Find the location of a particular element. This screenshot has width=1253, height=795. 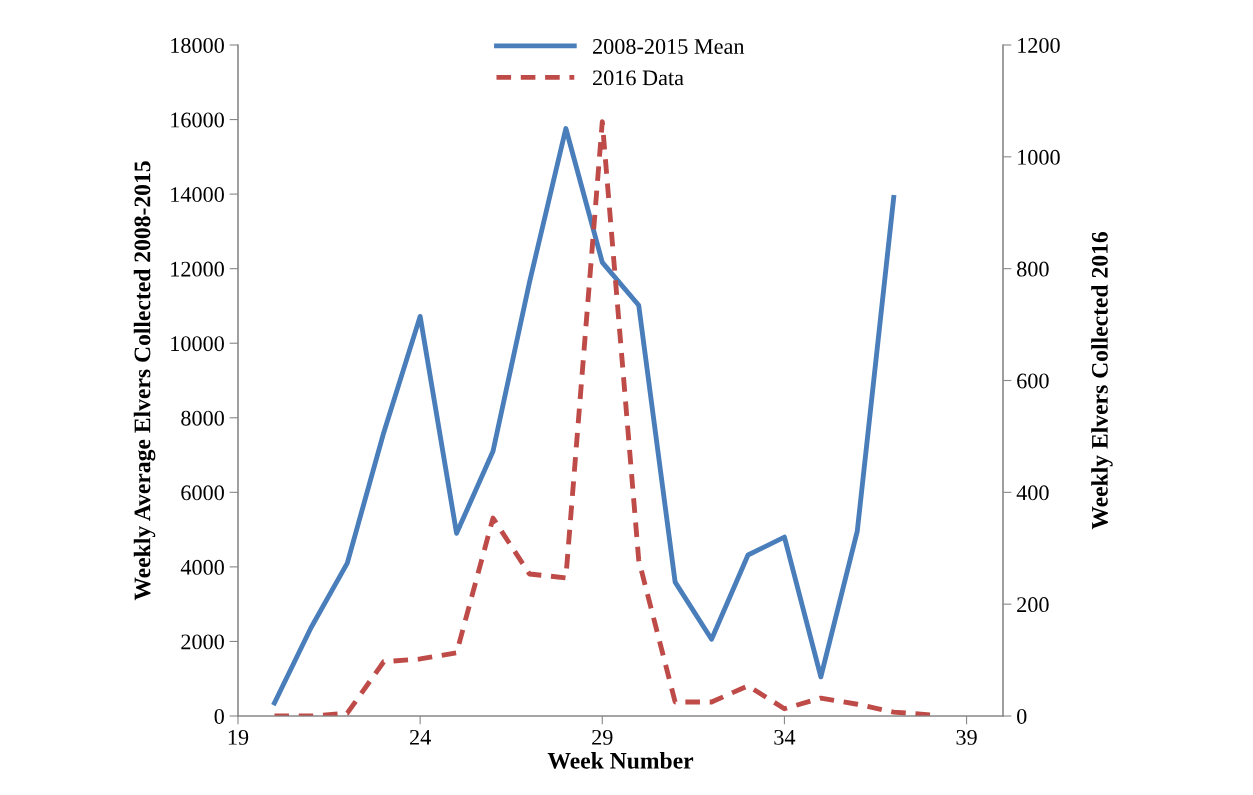

y-tick-label: 18000 is located at coordinates (197, 45).